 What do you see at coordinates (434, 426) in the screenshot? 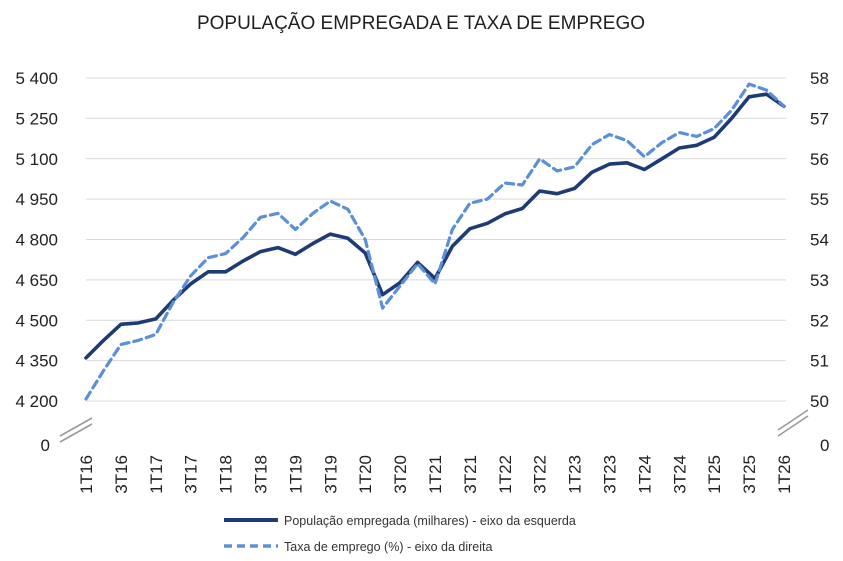
I see `axis-break-marks` at bounding box center [434, 426].